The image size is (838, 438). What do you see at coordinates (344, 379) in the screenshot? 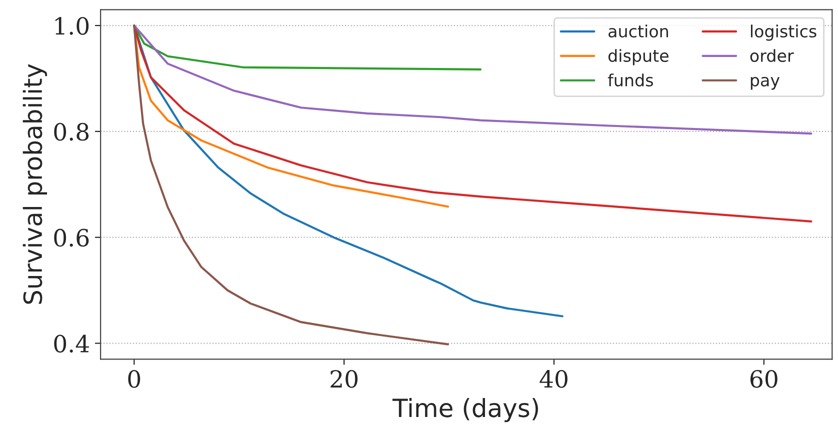
I see `x-tick-label: 20` at bounding box center [344, 379].